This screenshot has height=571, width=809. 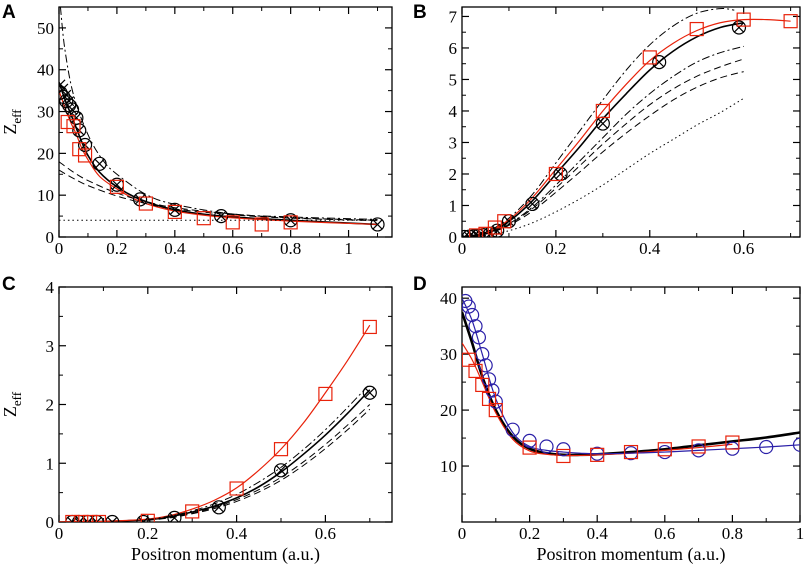 I want to click on data-layer-d, so click(x=631, y=378).